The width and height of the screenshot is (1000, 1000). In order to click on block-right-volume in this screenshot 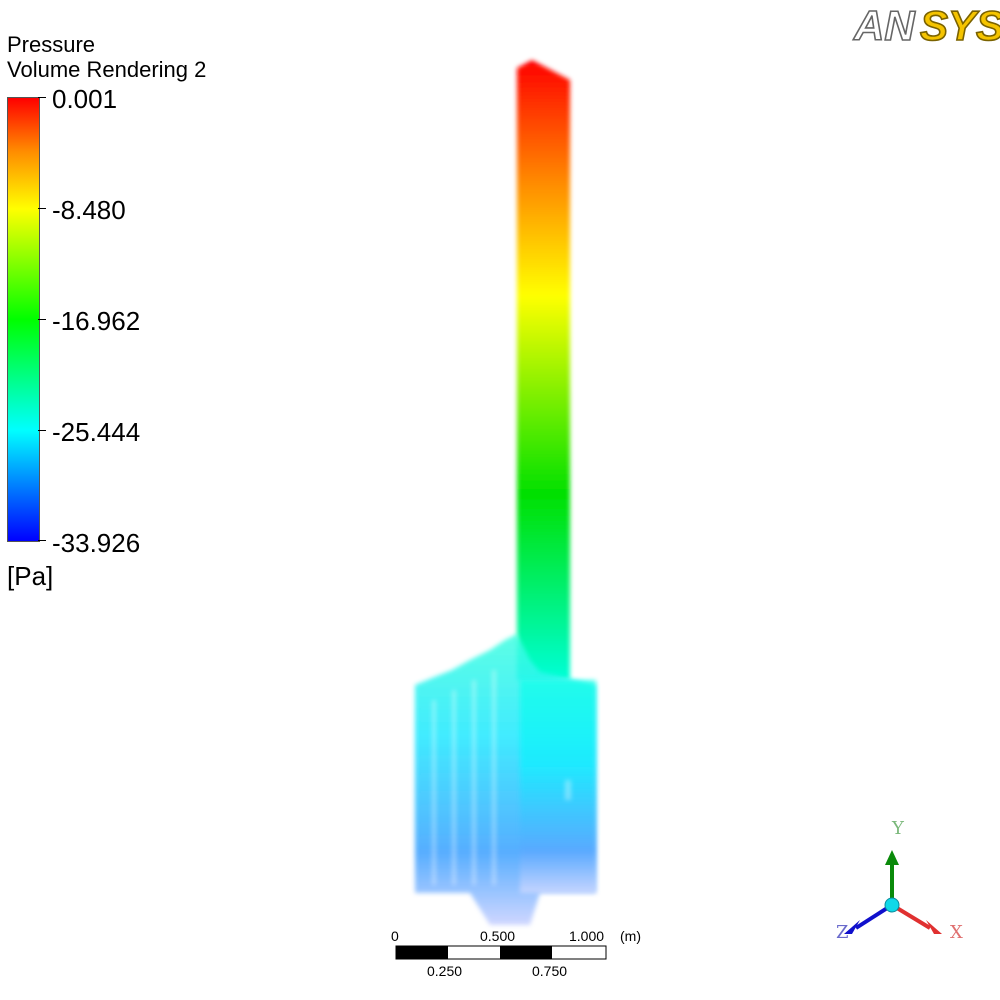, I will do `click(558, 786)`.